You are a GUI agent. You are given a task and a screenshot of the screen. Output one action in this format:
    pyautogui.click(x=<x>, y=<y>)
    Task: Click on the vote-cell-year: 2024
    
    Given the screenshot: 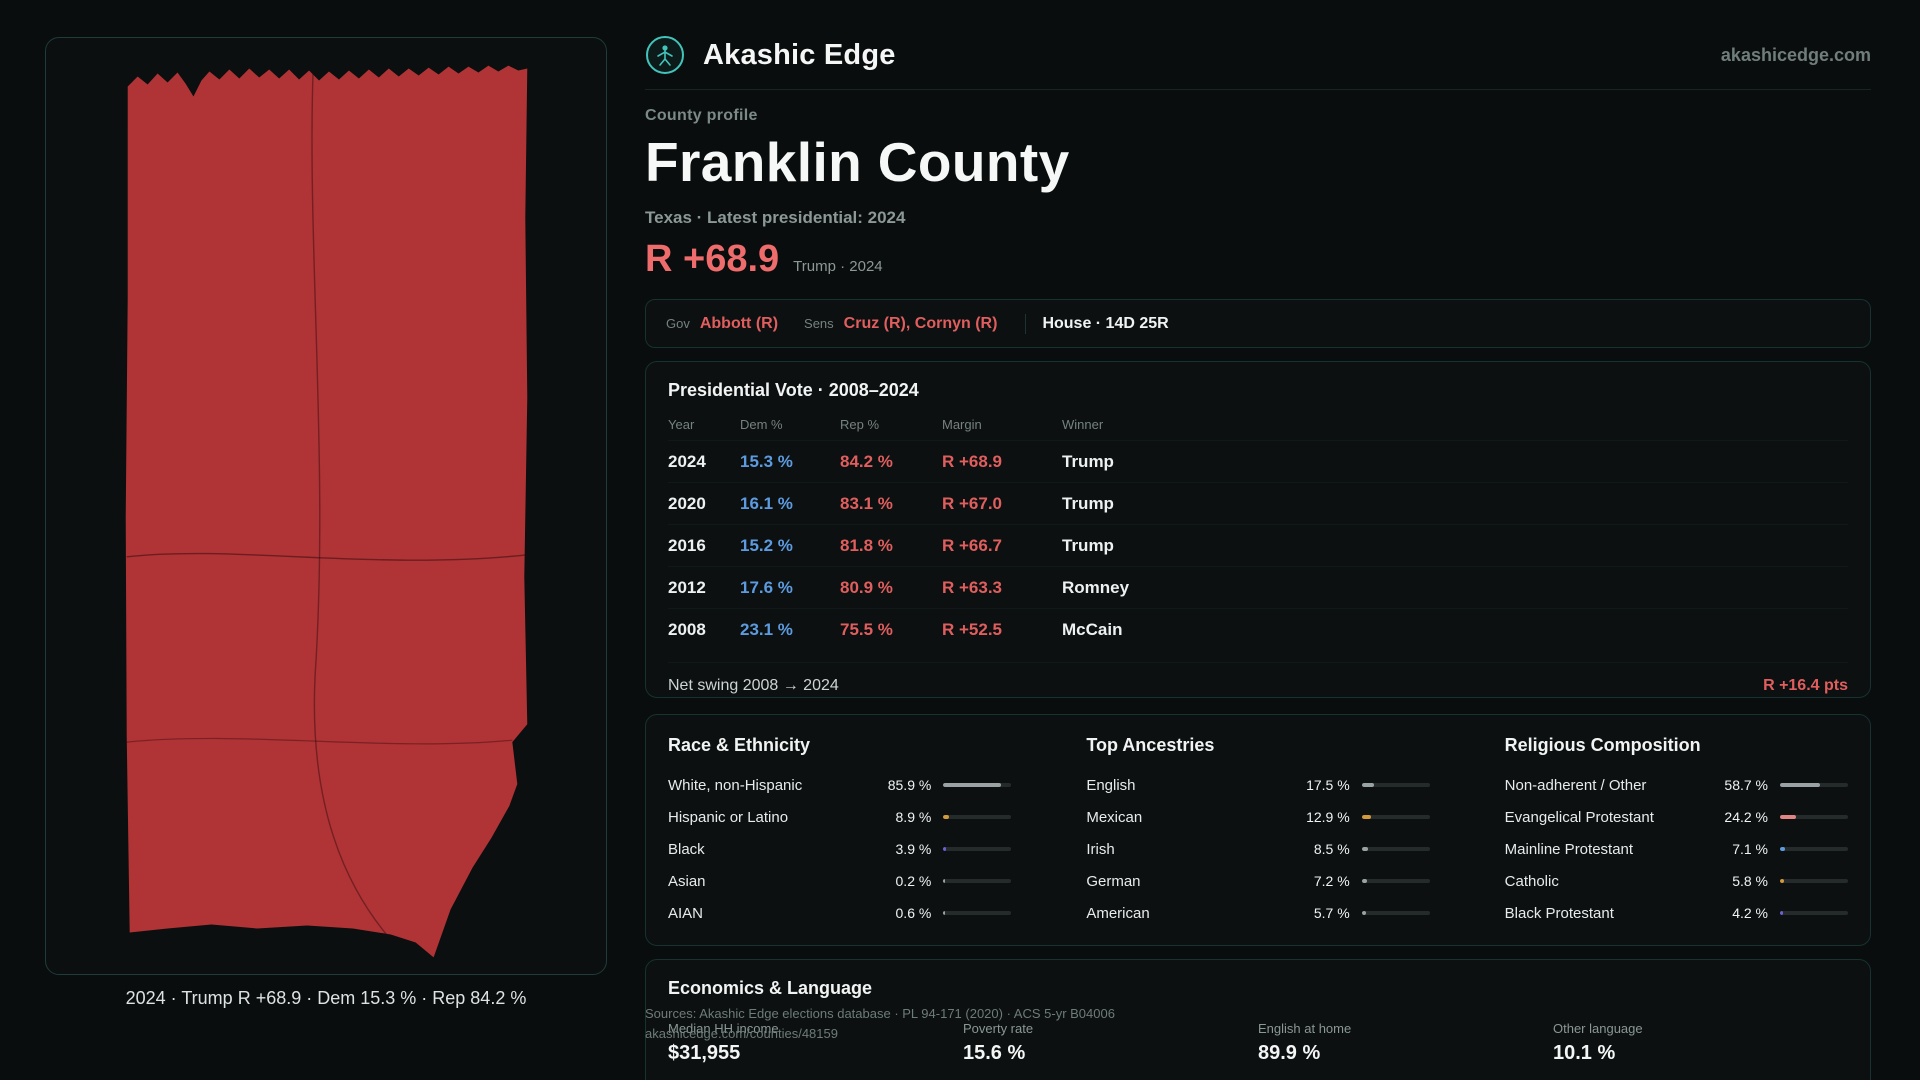 What is the action you would take?
    pyautogui.click(x=687, y=461)
    